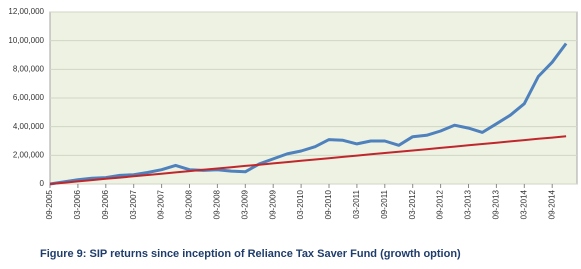 The width and height of the screenshot is (581, 269). I want to click on x-tick-label: 09-2006, so click(105, 204).